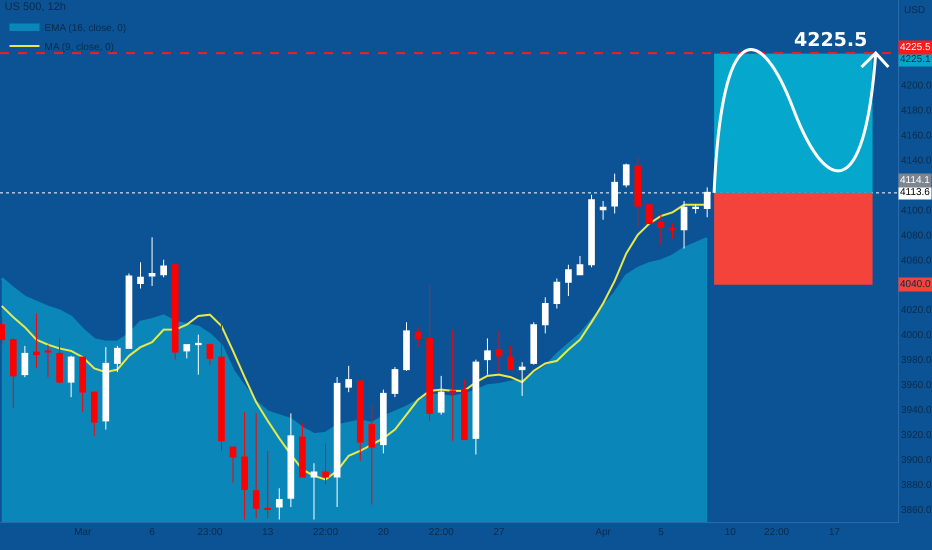 Image resolution: width=932 pixels, height=550 pixels. Describe the element at coordinates (916, 284) in the screenshot. I see `band-label: 4040.0` at that location.